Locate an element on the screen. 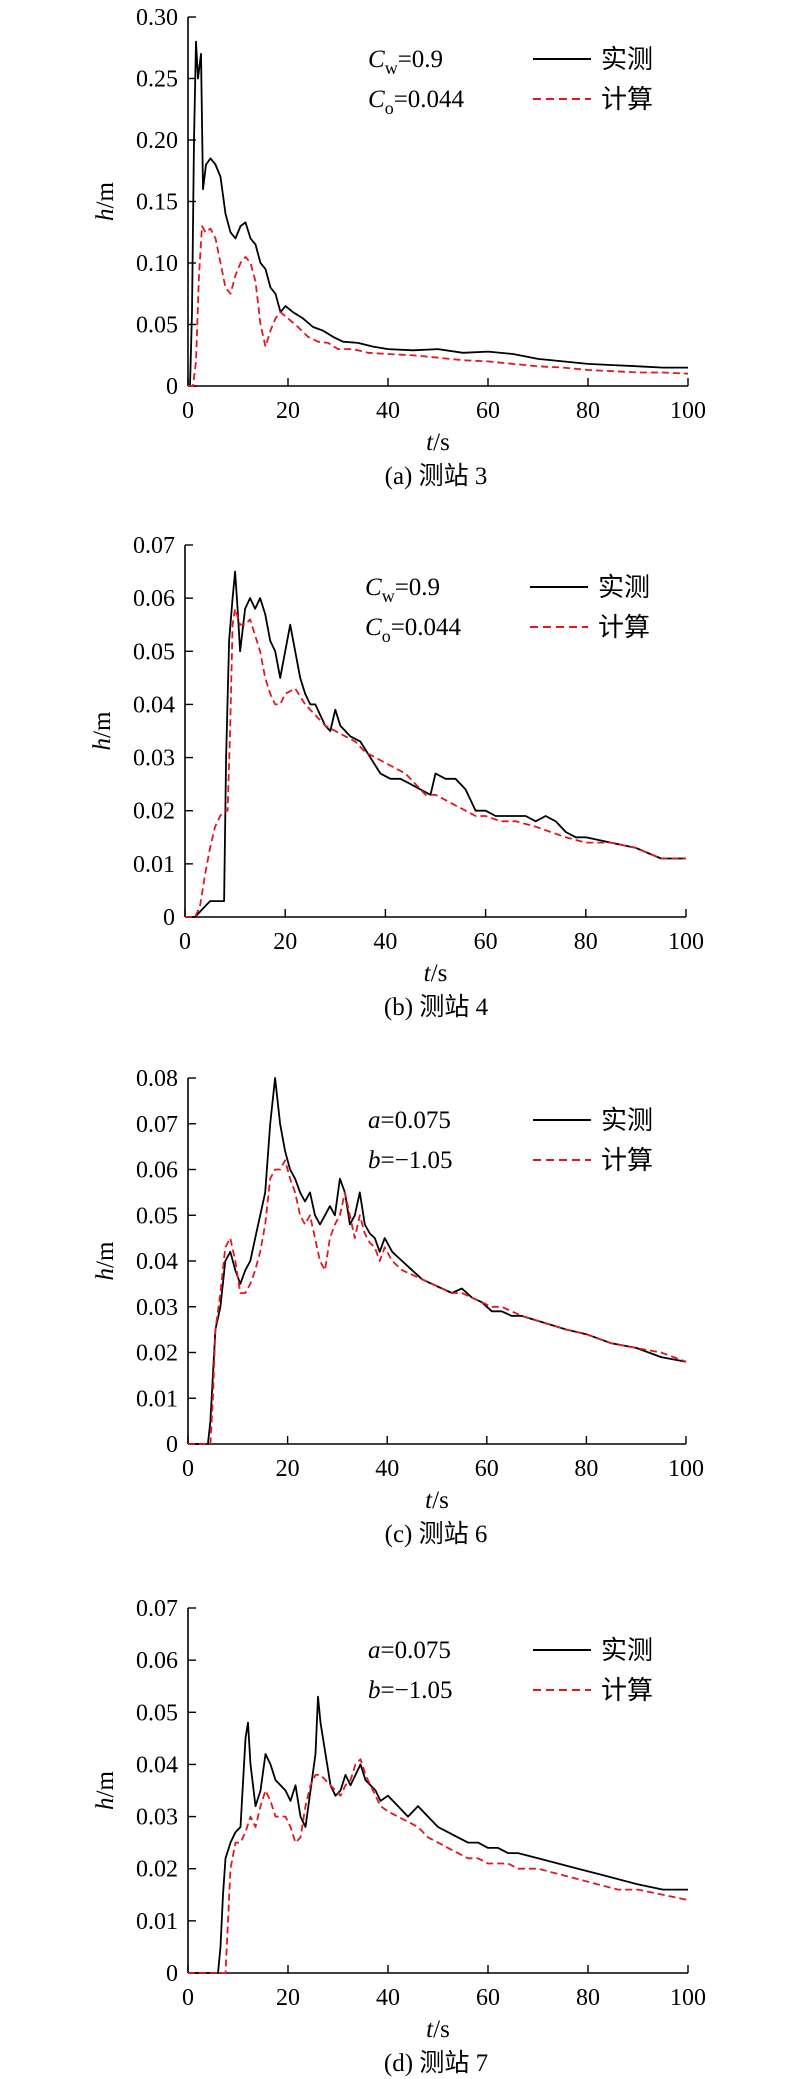 The image size is (800, 2079). panel-caption: (c) 测站 6 is located at coordinates (436, 1534).